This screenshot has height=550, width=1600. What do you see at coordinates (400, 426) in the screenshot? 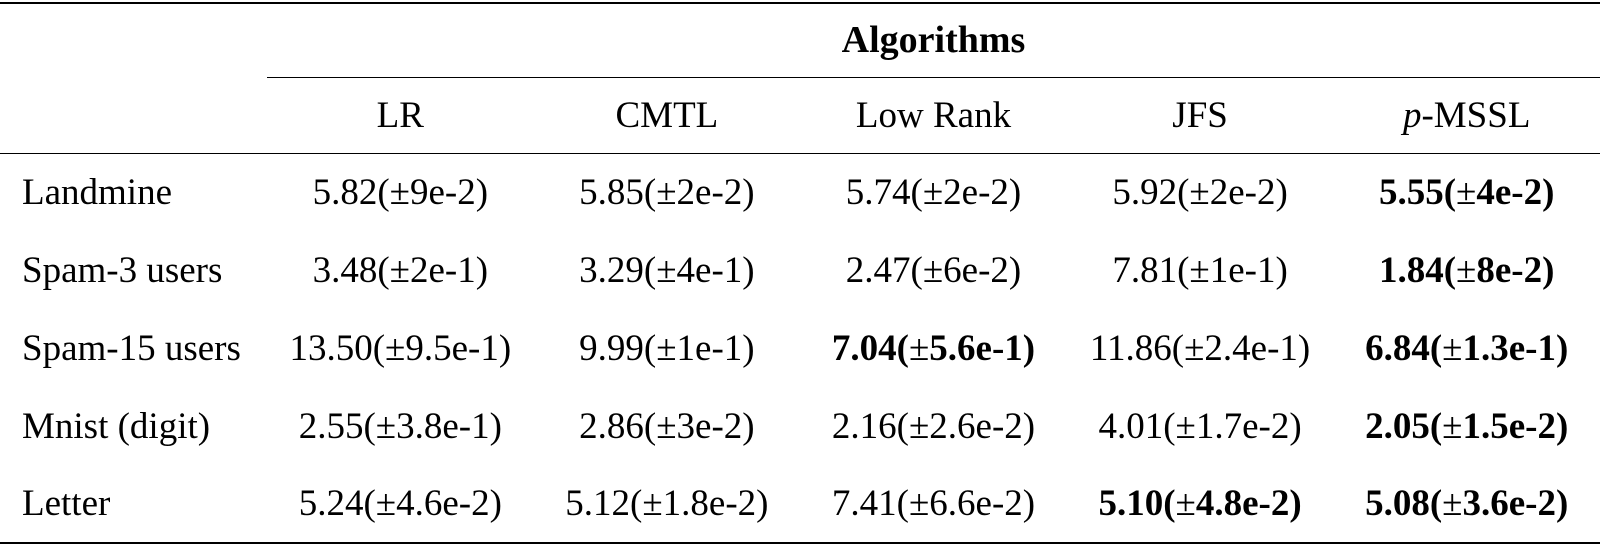
I see `result-cell: 2.55(±3.8e-1)` at bounding box center [400, 426].